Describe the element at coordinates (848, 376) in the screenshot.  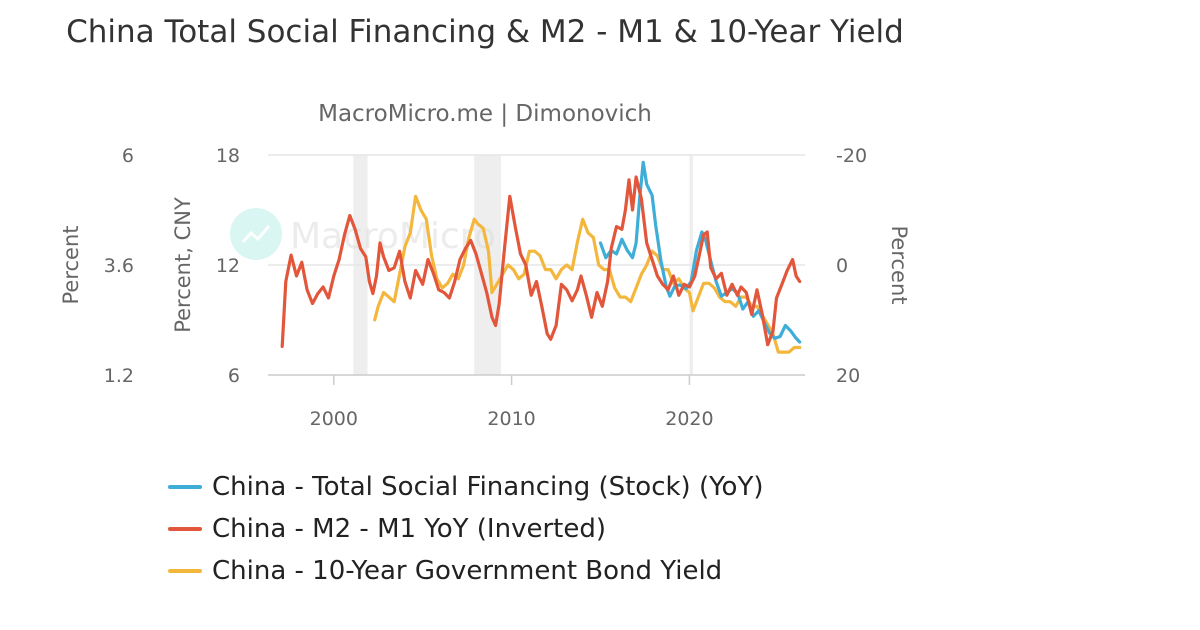
I see `right-tick-label: 20` at that location.